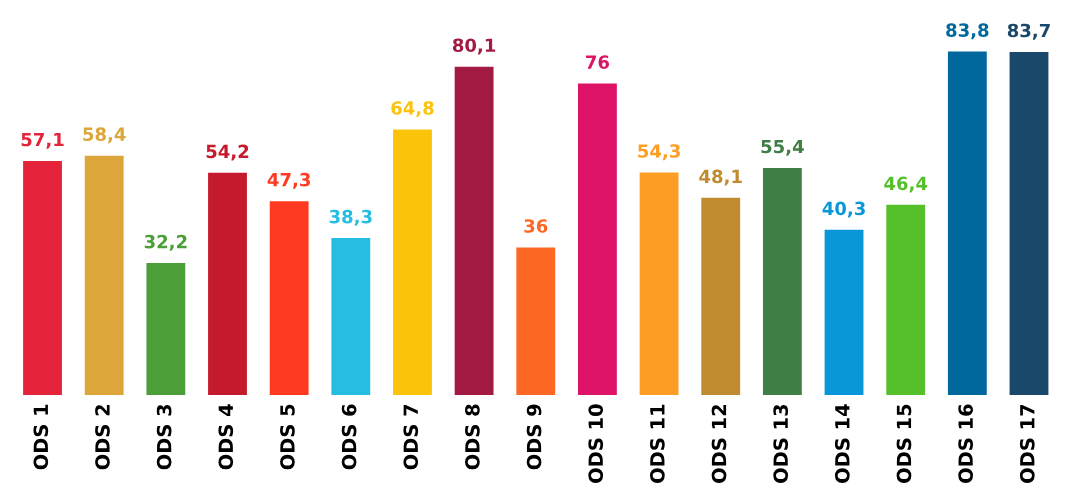  What do you see at coordinates (965, 443) in the screenshot?
I see `x-tick-label: ODS 16` at bounding box center [965, 443].